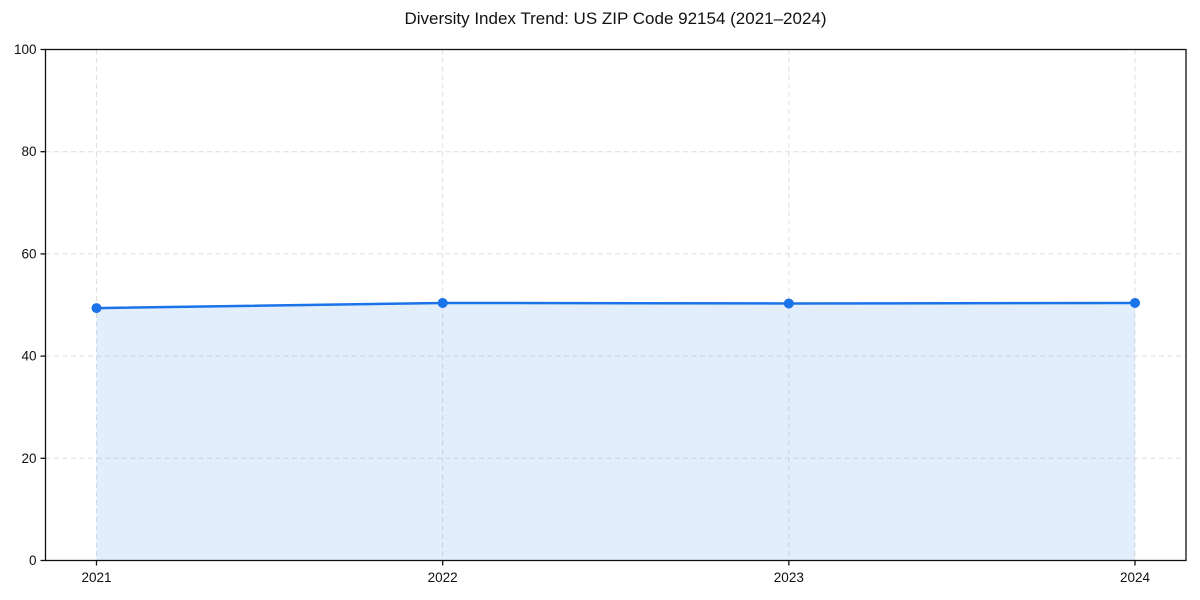  Describe the element at coordinates (1135, 577) in the screenshot. I see `x-tick-label: 2024` at that location.